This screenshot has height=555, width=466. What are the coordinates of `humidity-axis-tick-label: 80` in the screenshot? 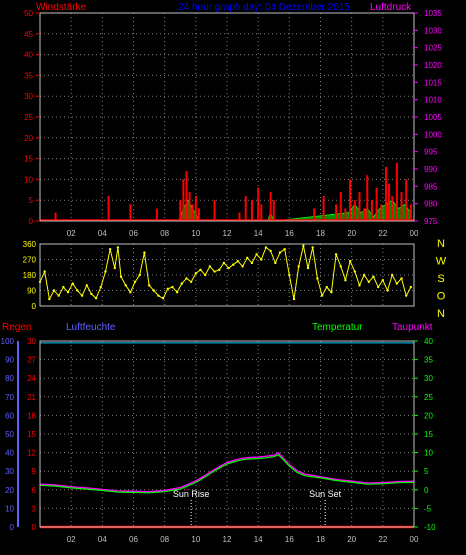 It's located at (9, 378).